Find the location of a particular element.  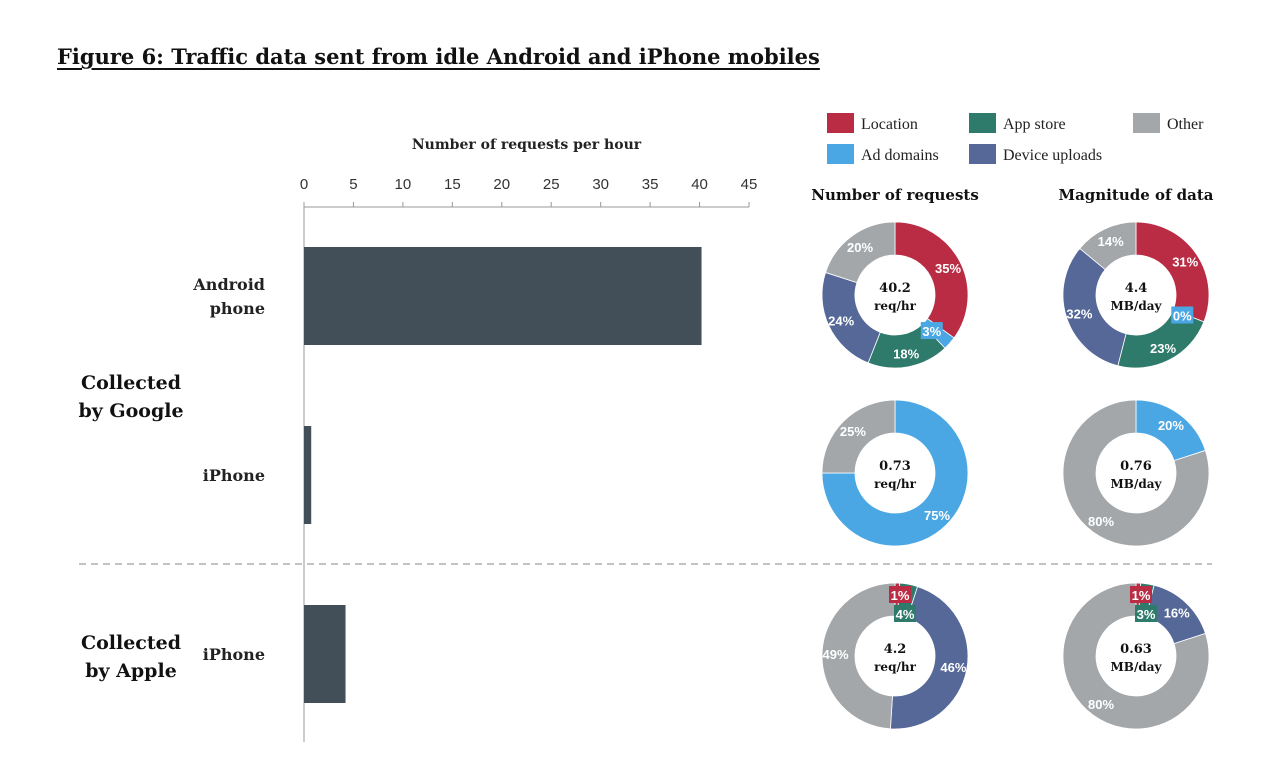

bar-category-label: Android is located at coordinates (228, 284).